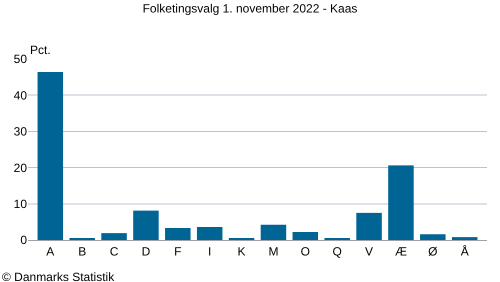 This screenshot has height=282, width=500. I want to click on x-tick-label: D, so click(146, 251).